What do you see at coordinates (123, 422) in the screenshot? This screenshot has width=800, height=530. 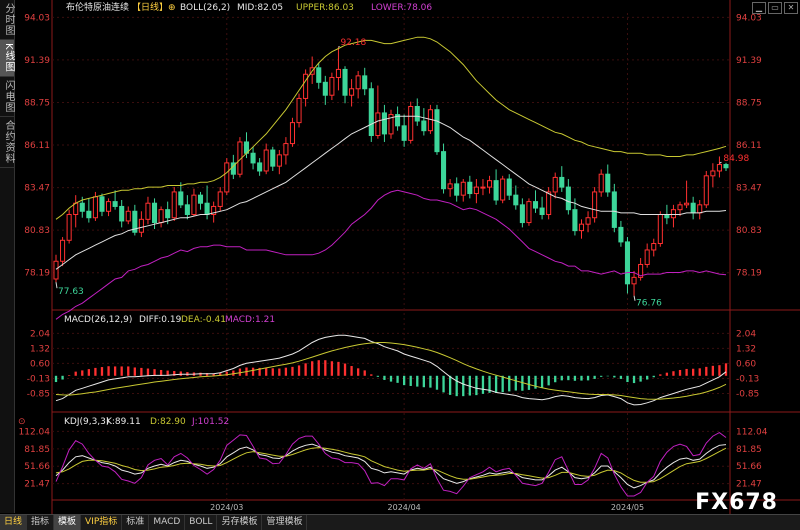 I see `kdj-k-value: K:89.11` at bounding box center [123, 422].